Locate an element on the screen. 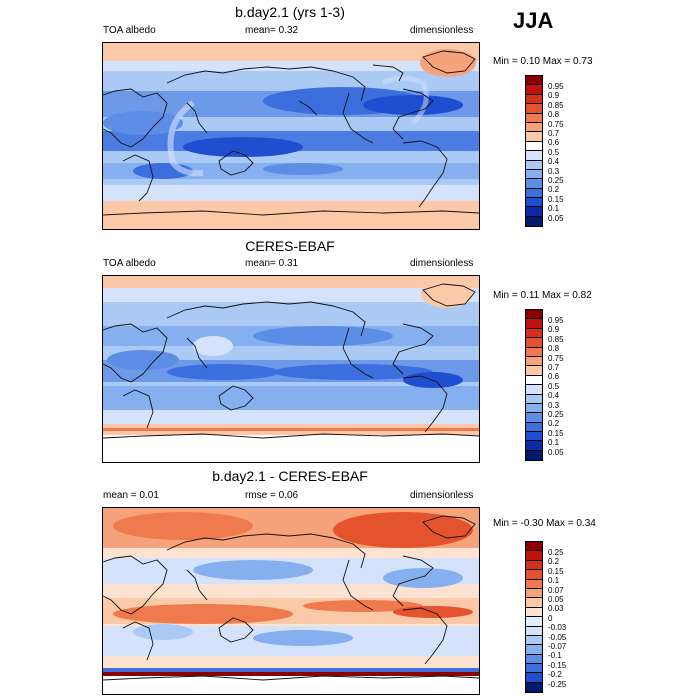 Image resolution: width=700 pixels, height=700 pixels. panel-3-colorbar is located at coordinates (534, 617).